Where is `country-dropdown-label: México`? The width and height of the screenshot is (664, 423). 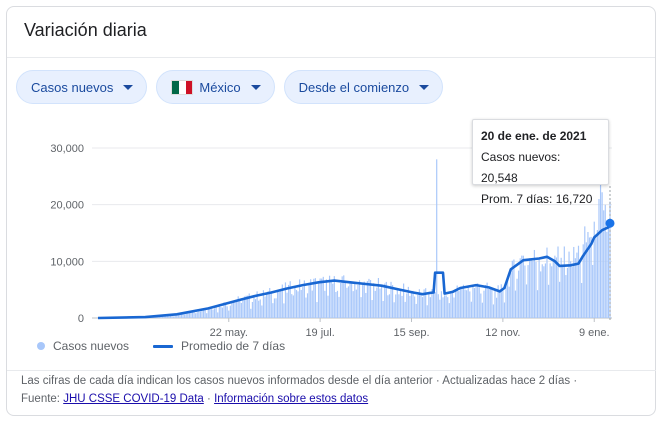 country-dropdown-label: México is located at coordinates (220, 87).